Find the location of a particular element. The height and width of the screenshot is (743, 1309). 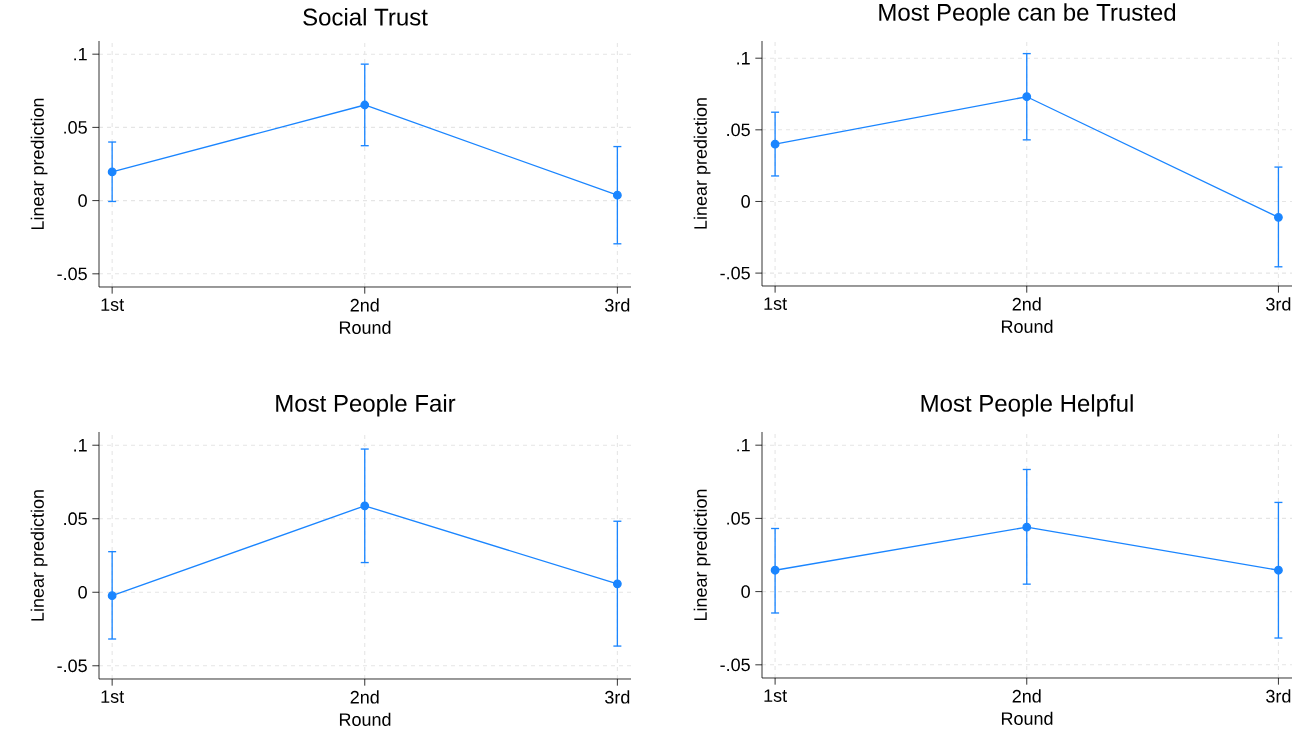

chart-title: Most People Fair is located at coordinates (366, 405).